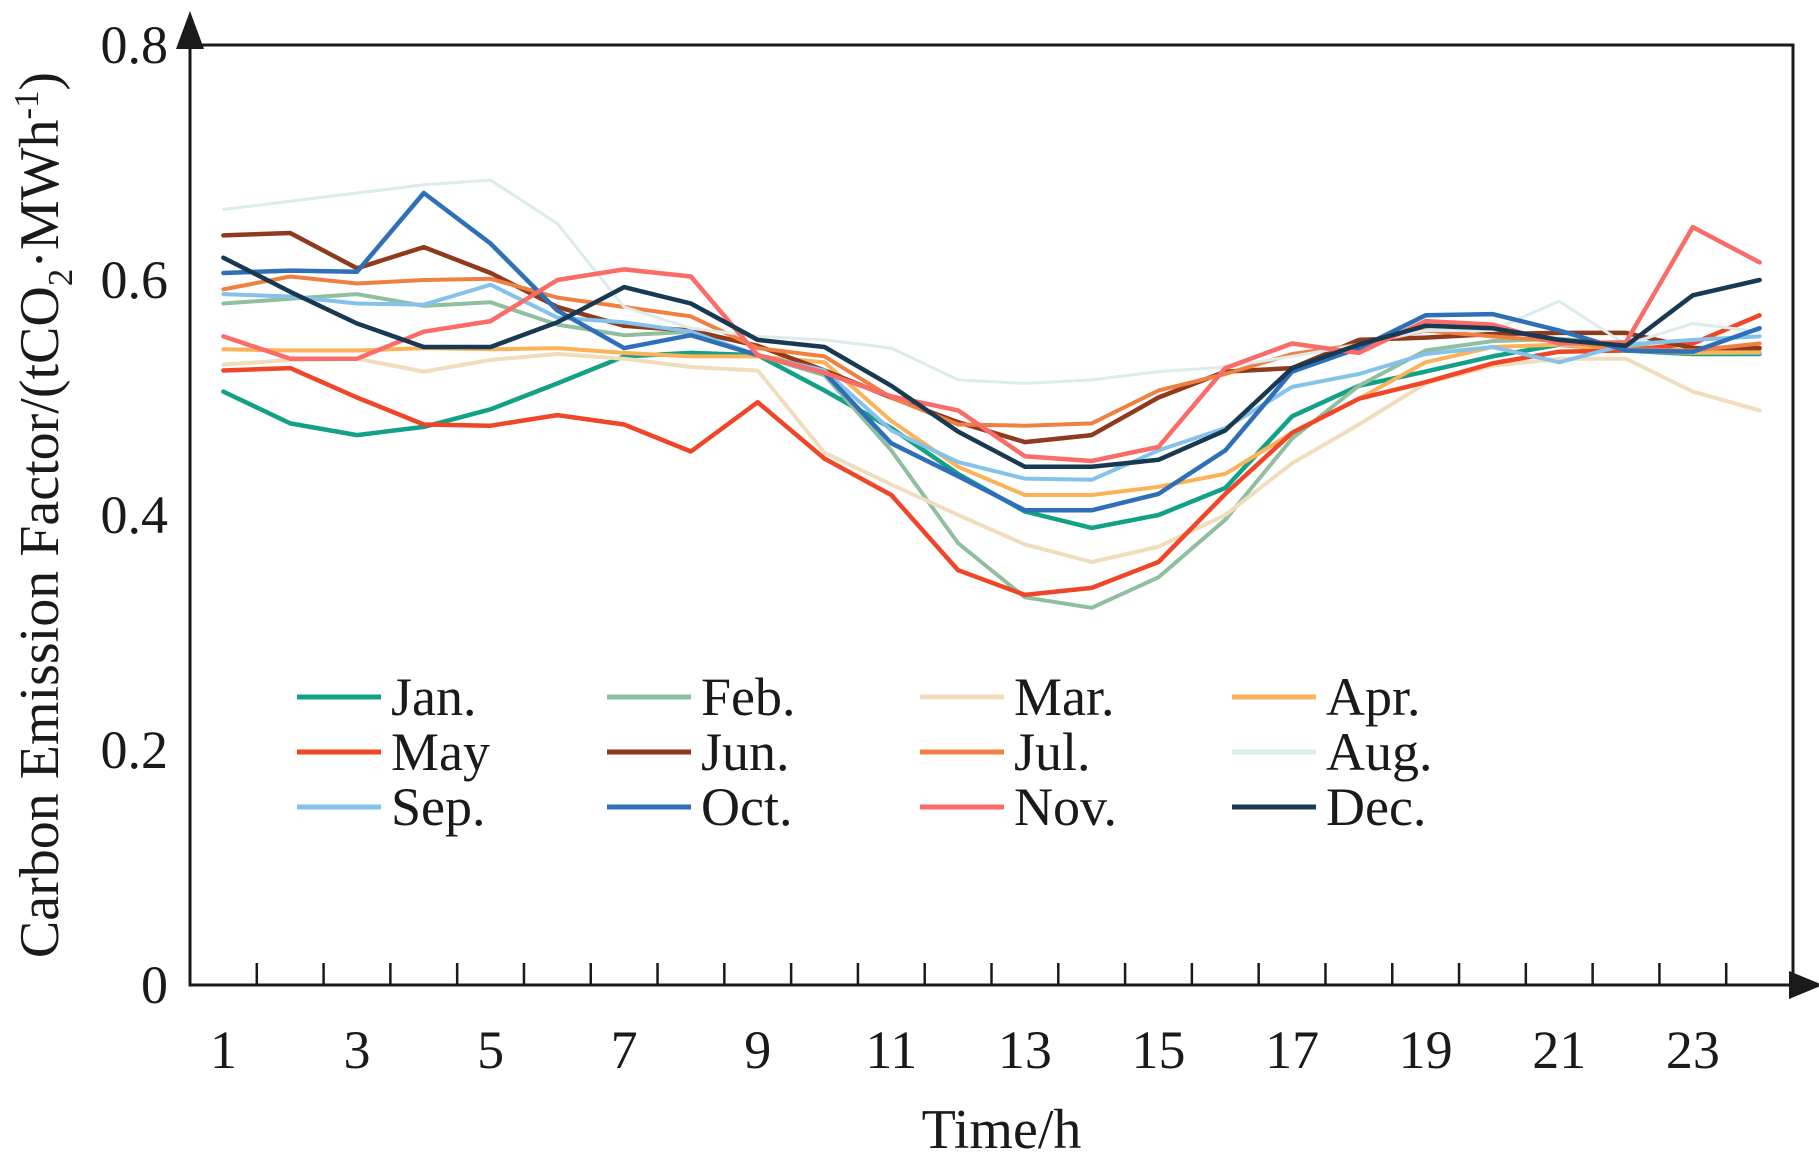  Describe the element at coordinates (745, 752) in the screenshot. I see `legend-label-jun: Jun.` at that location.